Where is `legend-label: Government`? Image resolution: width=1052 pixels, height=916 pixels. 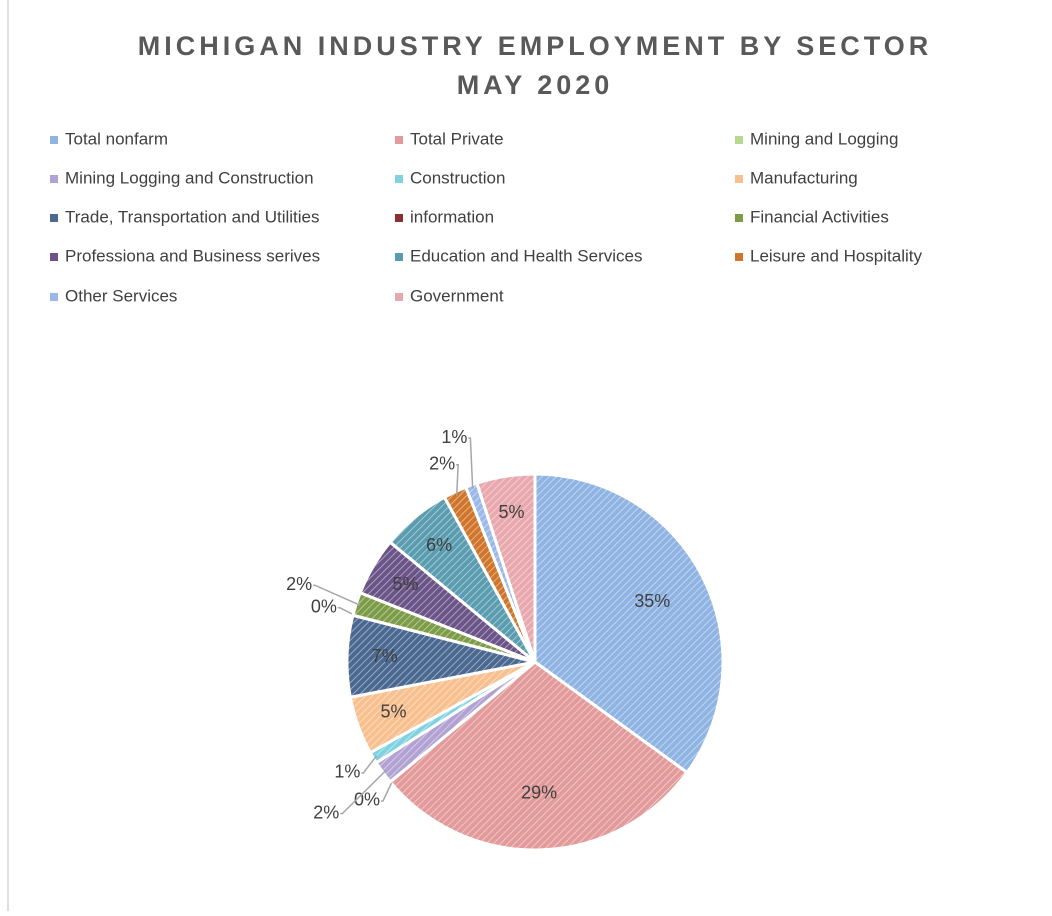
legend-label: Government is located at coordinates (457, 295).